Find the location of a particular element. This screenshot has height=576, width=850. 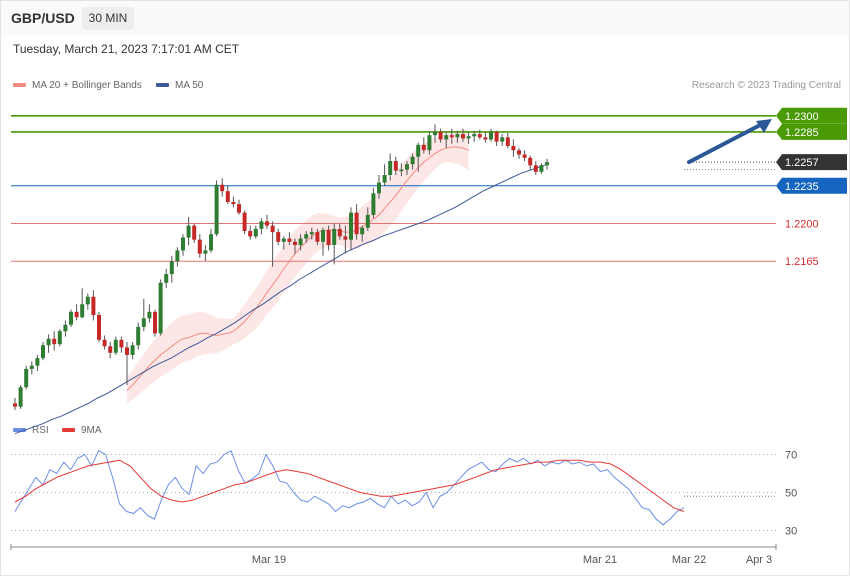

resistance-tag is located at coordinates (811, 115).